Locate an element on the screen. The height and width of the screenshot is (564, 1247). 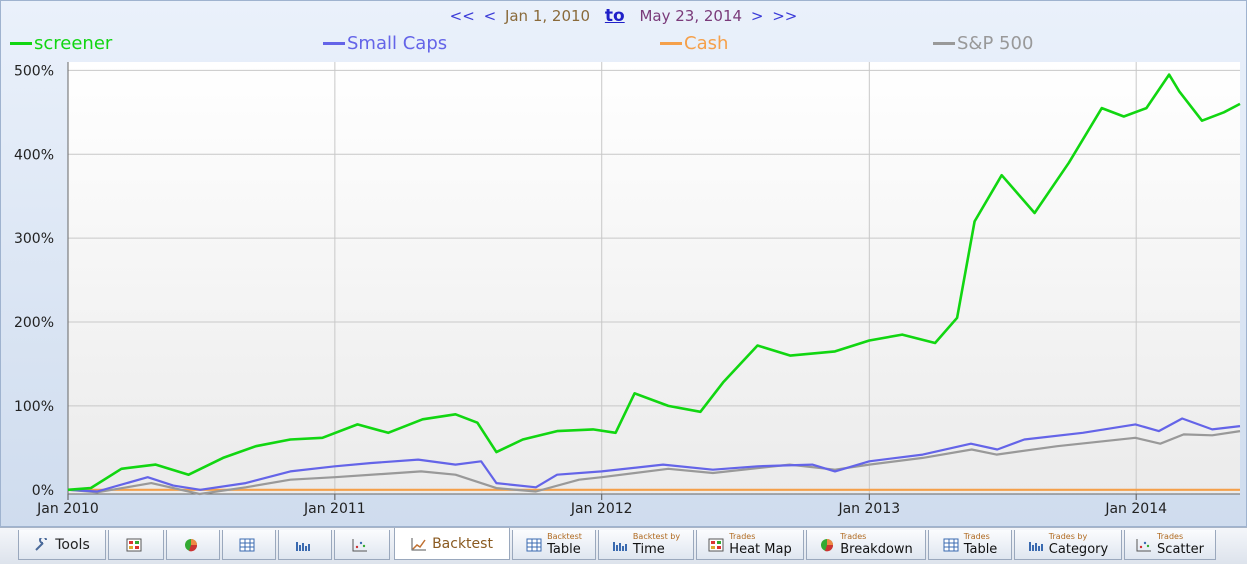
tab-trades-table: Trades Table is located at coordinates (970, 545).